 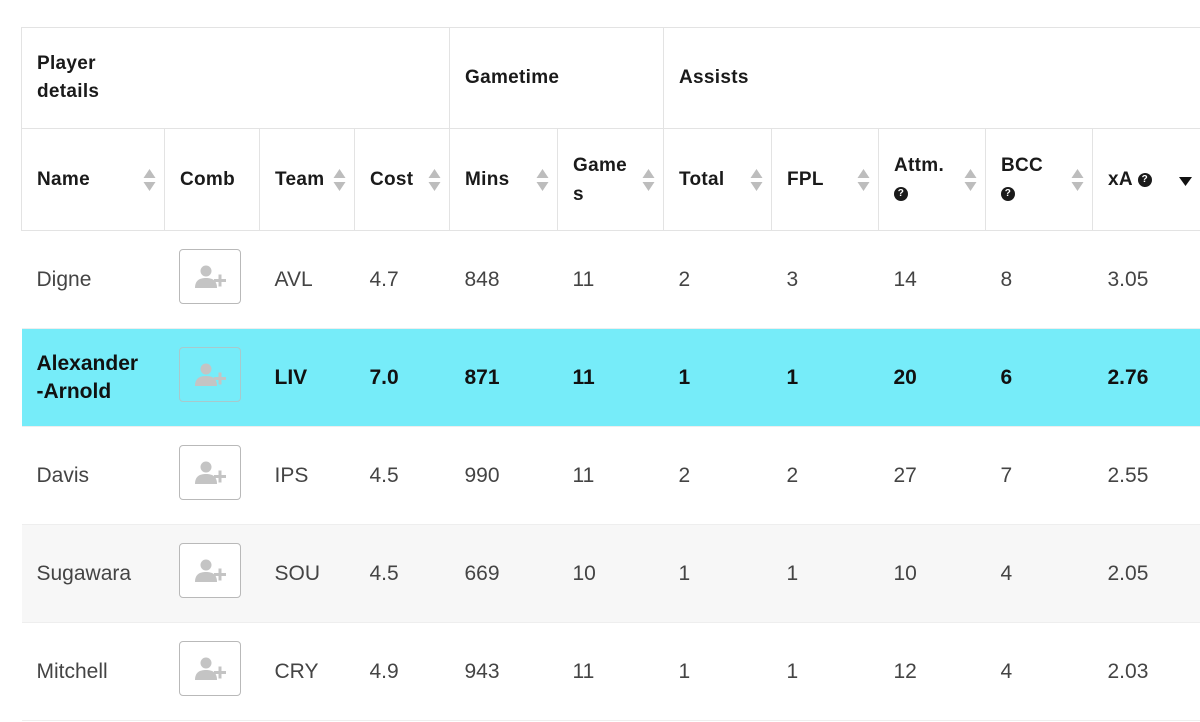 I want to click on cell-mins: 943, so click(x=503, y=671).